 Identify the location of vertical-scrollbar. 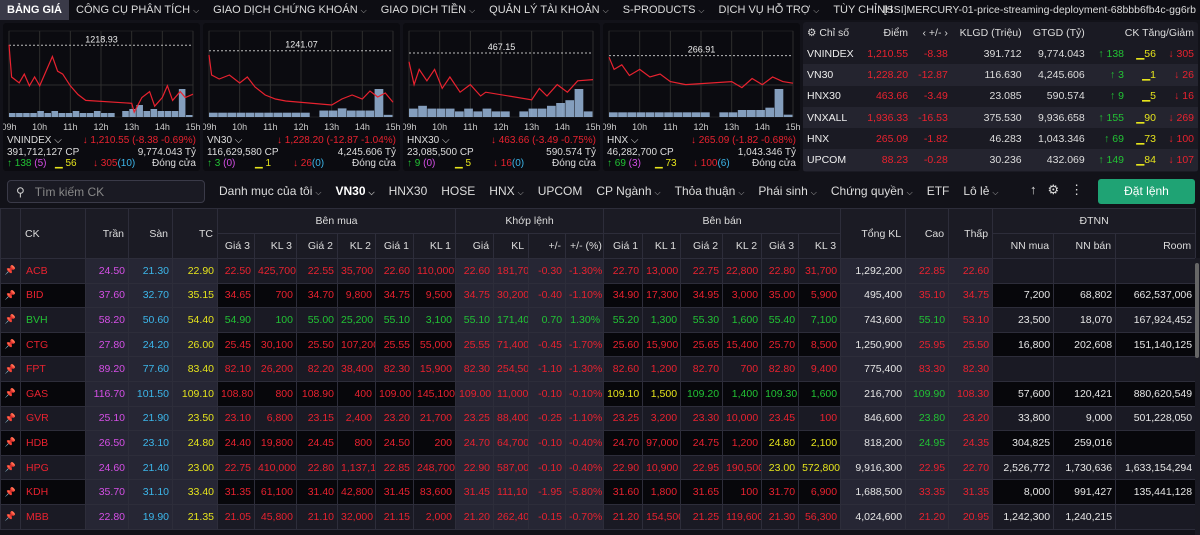
(1197, 396).